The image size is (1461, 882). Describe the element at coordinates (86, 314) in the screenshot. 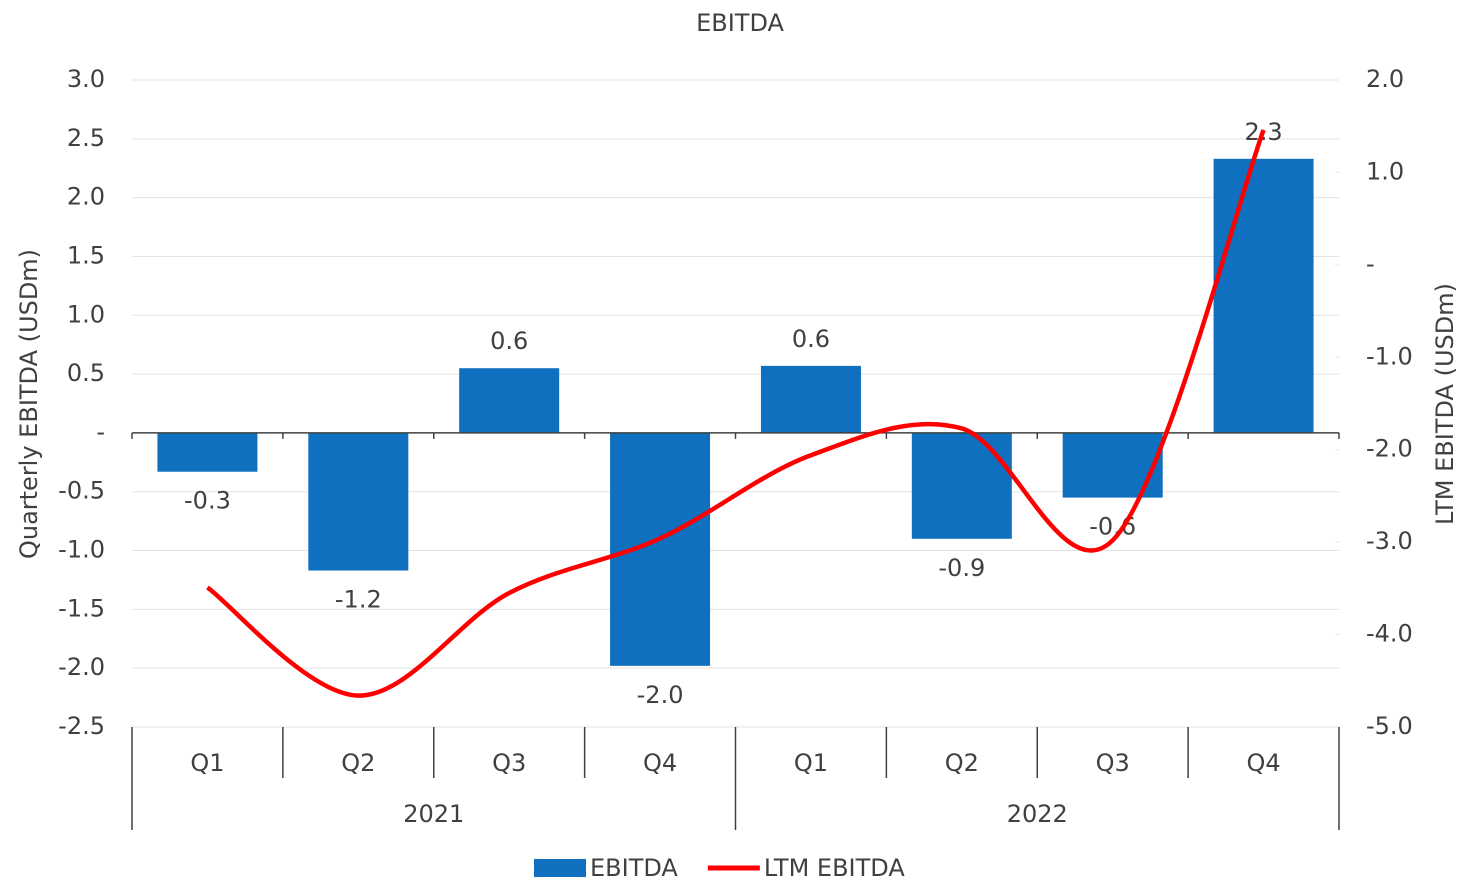

I see `y-tick-label: 1.0` at that location.